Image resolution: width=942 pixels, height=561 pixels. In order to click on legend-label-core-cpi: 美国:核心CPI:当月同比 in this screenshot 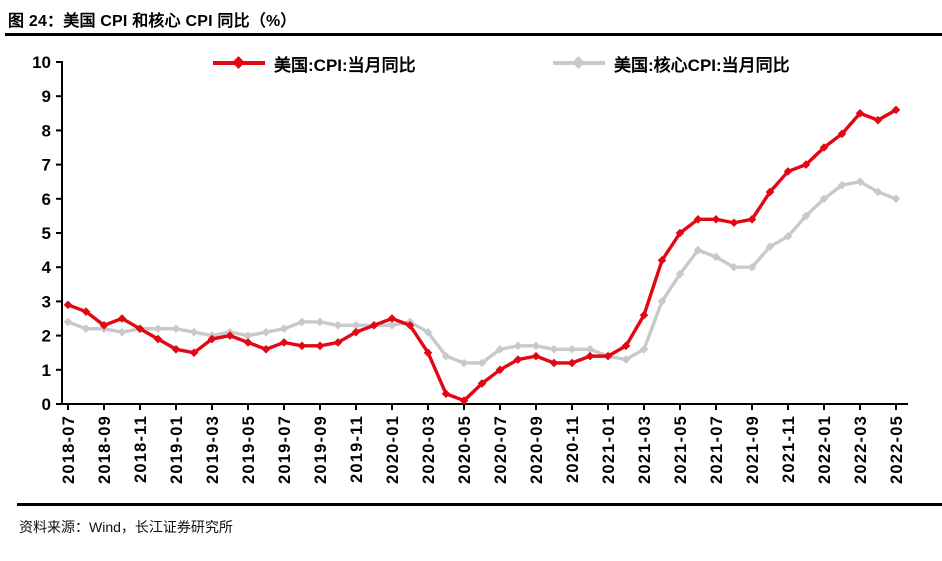, I will do `click(702, 65)`.